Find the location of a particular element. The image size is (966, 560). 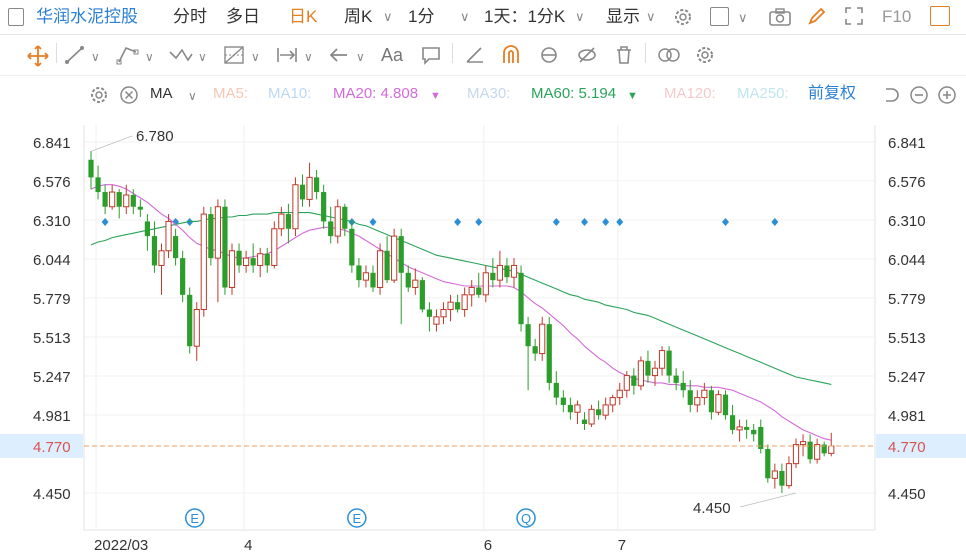

ruler-tool-icon is located at coordinates (475, 55).